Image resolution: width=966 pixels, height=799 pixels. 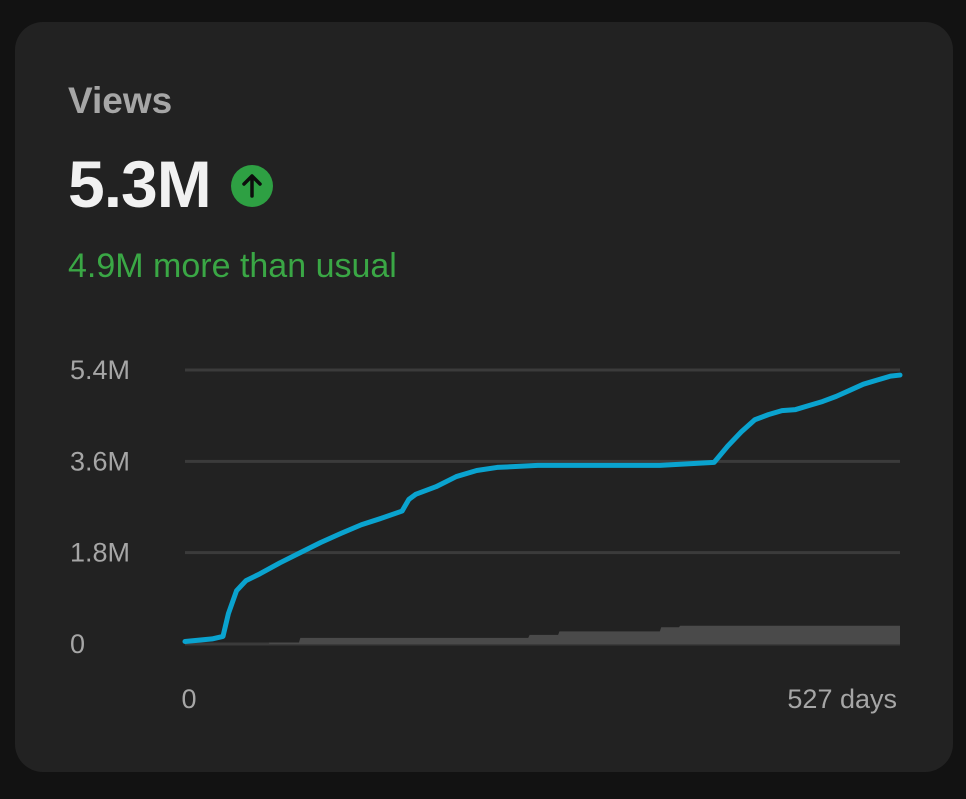 What do you see at coordinates (100, 461) in the screenshot?
I see `y-tick-label: 3.6M` at bounding box center [100, 461].